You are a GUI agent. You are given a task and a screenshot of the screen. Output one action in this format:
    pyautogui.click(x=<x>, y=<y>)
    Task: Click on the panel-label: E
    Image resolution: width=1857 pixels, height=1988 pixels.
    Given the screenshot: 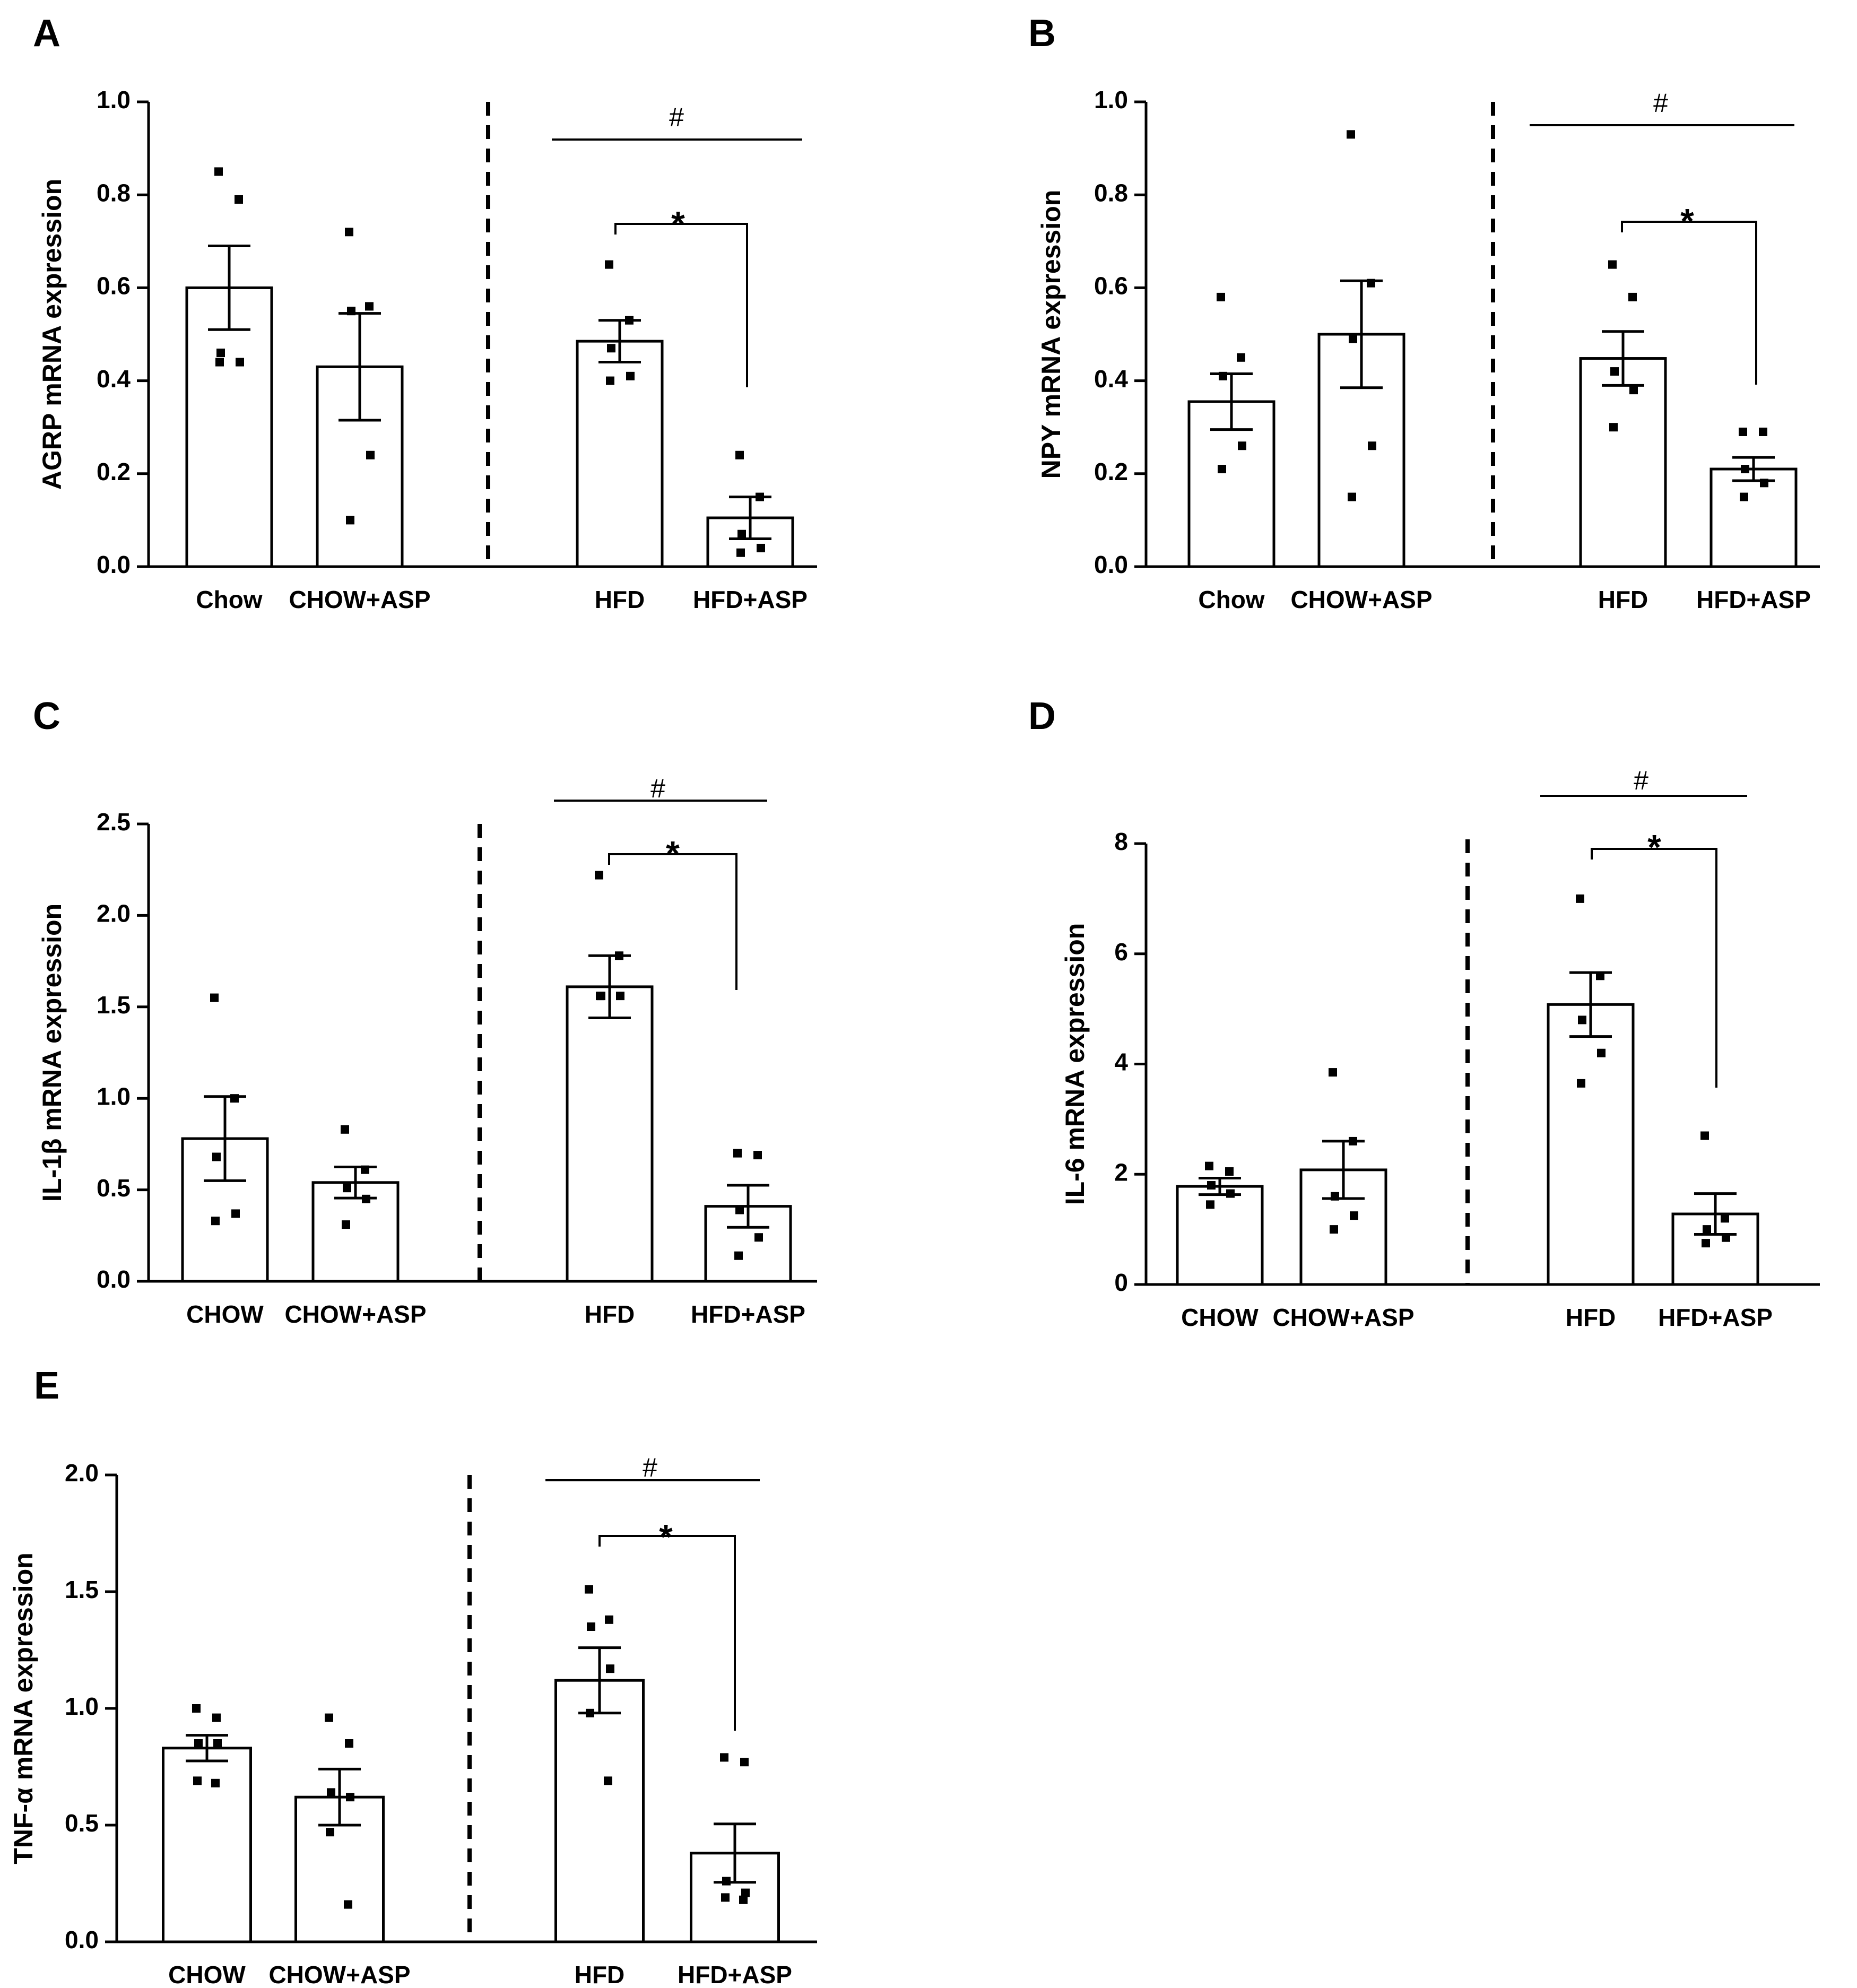 What is the action you would take?
    pyautogui.click(x=46, y=1386)
    